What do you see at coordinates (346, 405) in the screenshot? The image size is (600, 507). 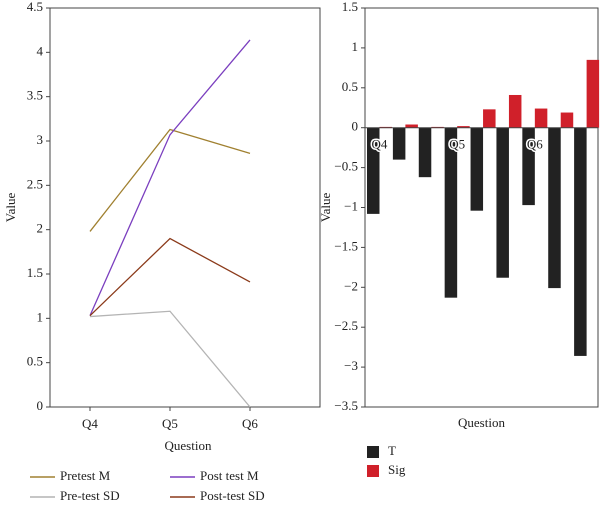 I see `y-tick-label: −3.5` at bounding box center [346, 405].